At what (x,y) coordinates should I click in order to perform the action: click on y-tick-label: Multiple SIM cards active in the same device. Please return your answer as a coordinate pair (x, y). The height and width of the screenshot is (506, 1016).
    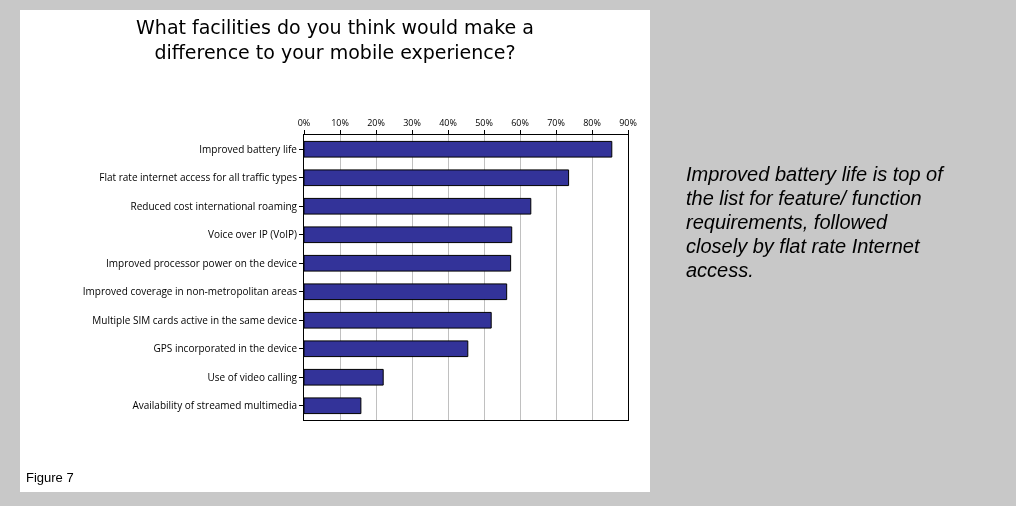
    Looking at the image, I should click on (195, 319).